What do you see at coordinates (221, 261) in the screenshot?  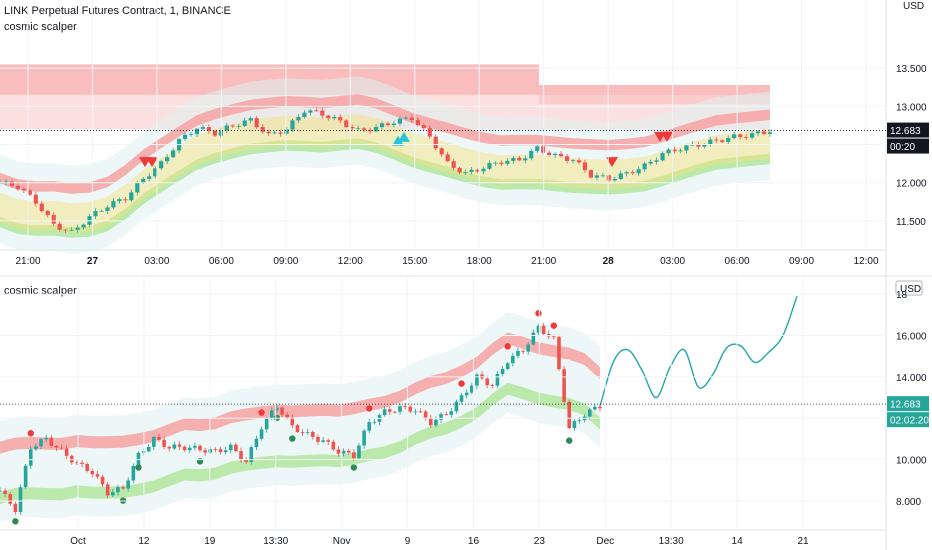 I see `x-tick-label: 06:00` at bounding box center [221, 261].